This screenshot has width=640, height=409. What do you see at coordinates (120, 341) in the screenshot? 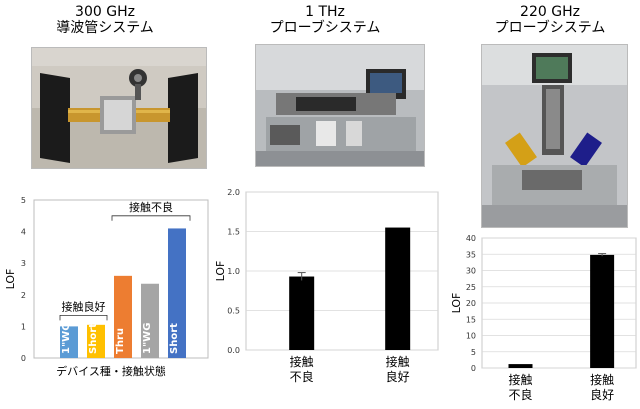
I see `bar-label: Thru` at bounding box center [120, 341].